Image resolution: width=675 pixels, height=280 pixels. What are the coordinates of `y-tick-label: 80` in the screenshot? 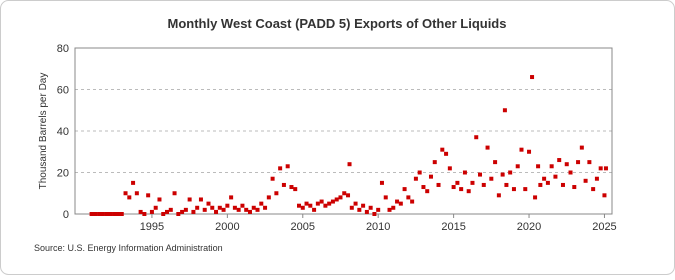 It's located at (63, 49).